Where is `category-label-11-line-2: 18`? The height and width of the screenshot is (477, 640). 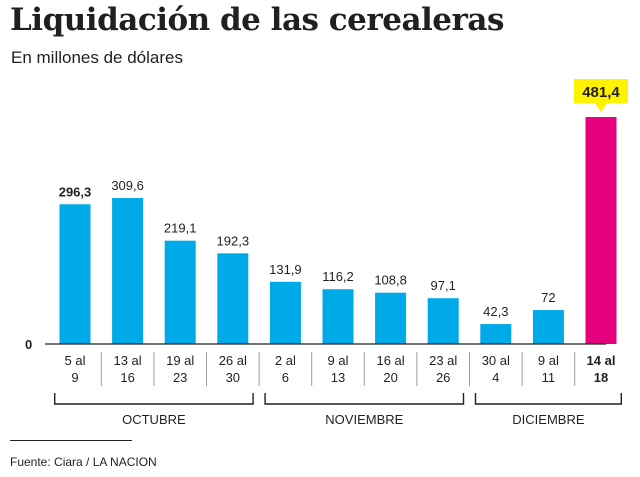 category-label-11-line-2: 18 is located at coordinates (601, 377).